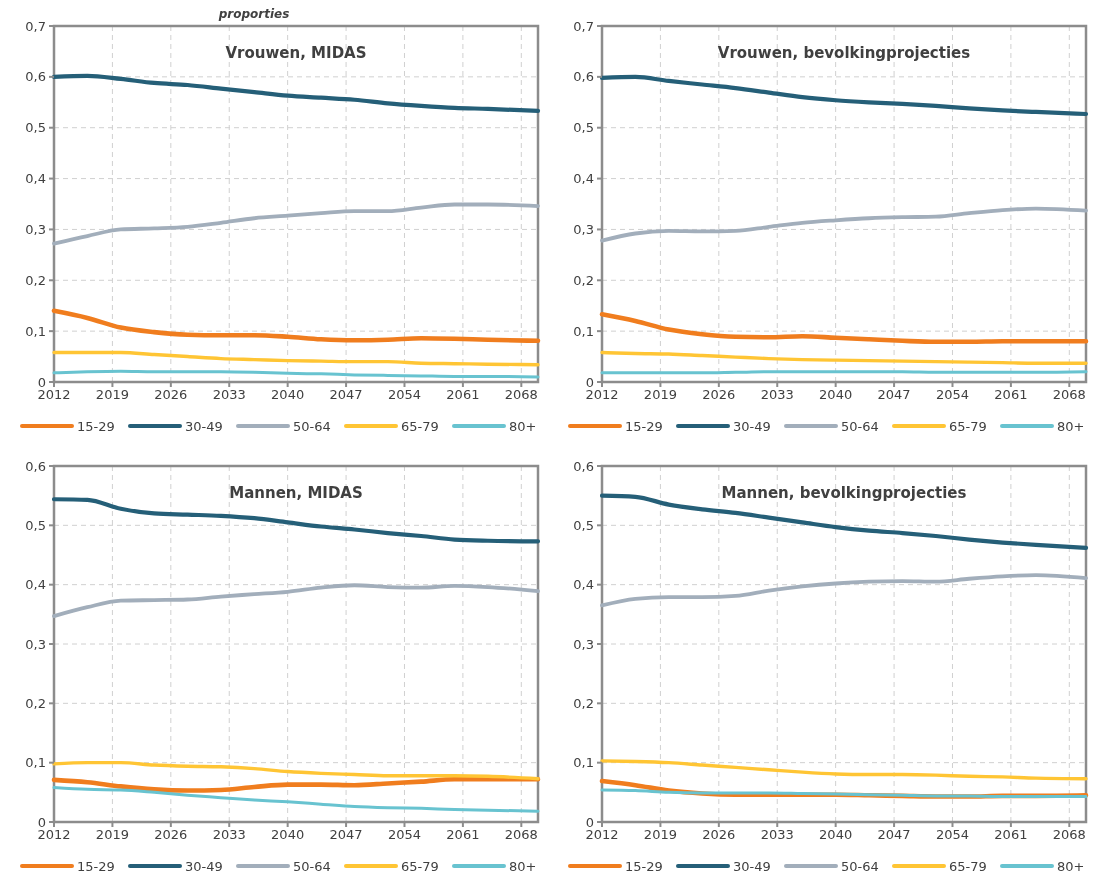  What do you see at coordinates (844, 53) in the screenshot?
I see `text: Vrouwen, bevolkingprojecties` at bounding box center [844, 53].